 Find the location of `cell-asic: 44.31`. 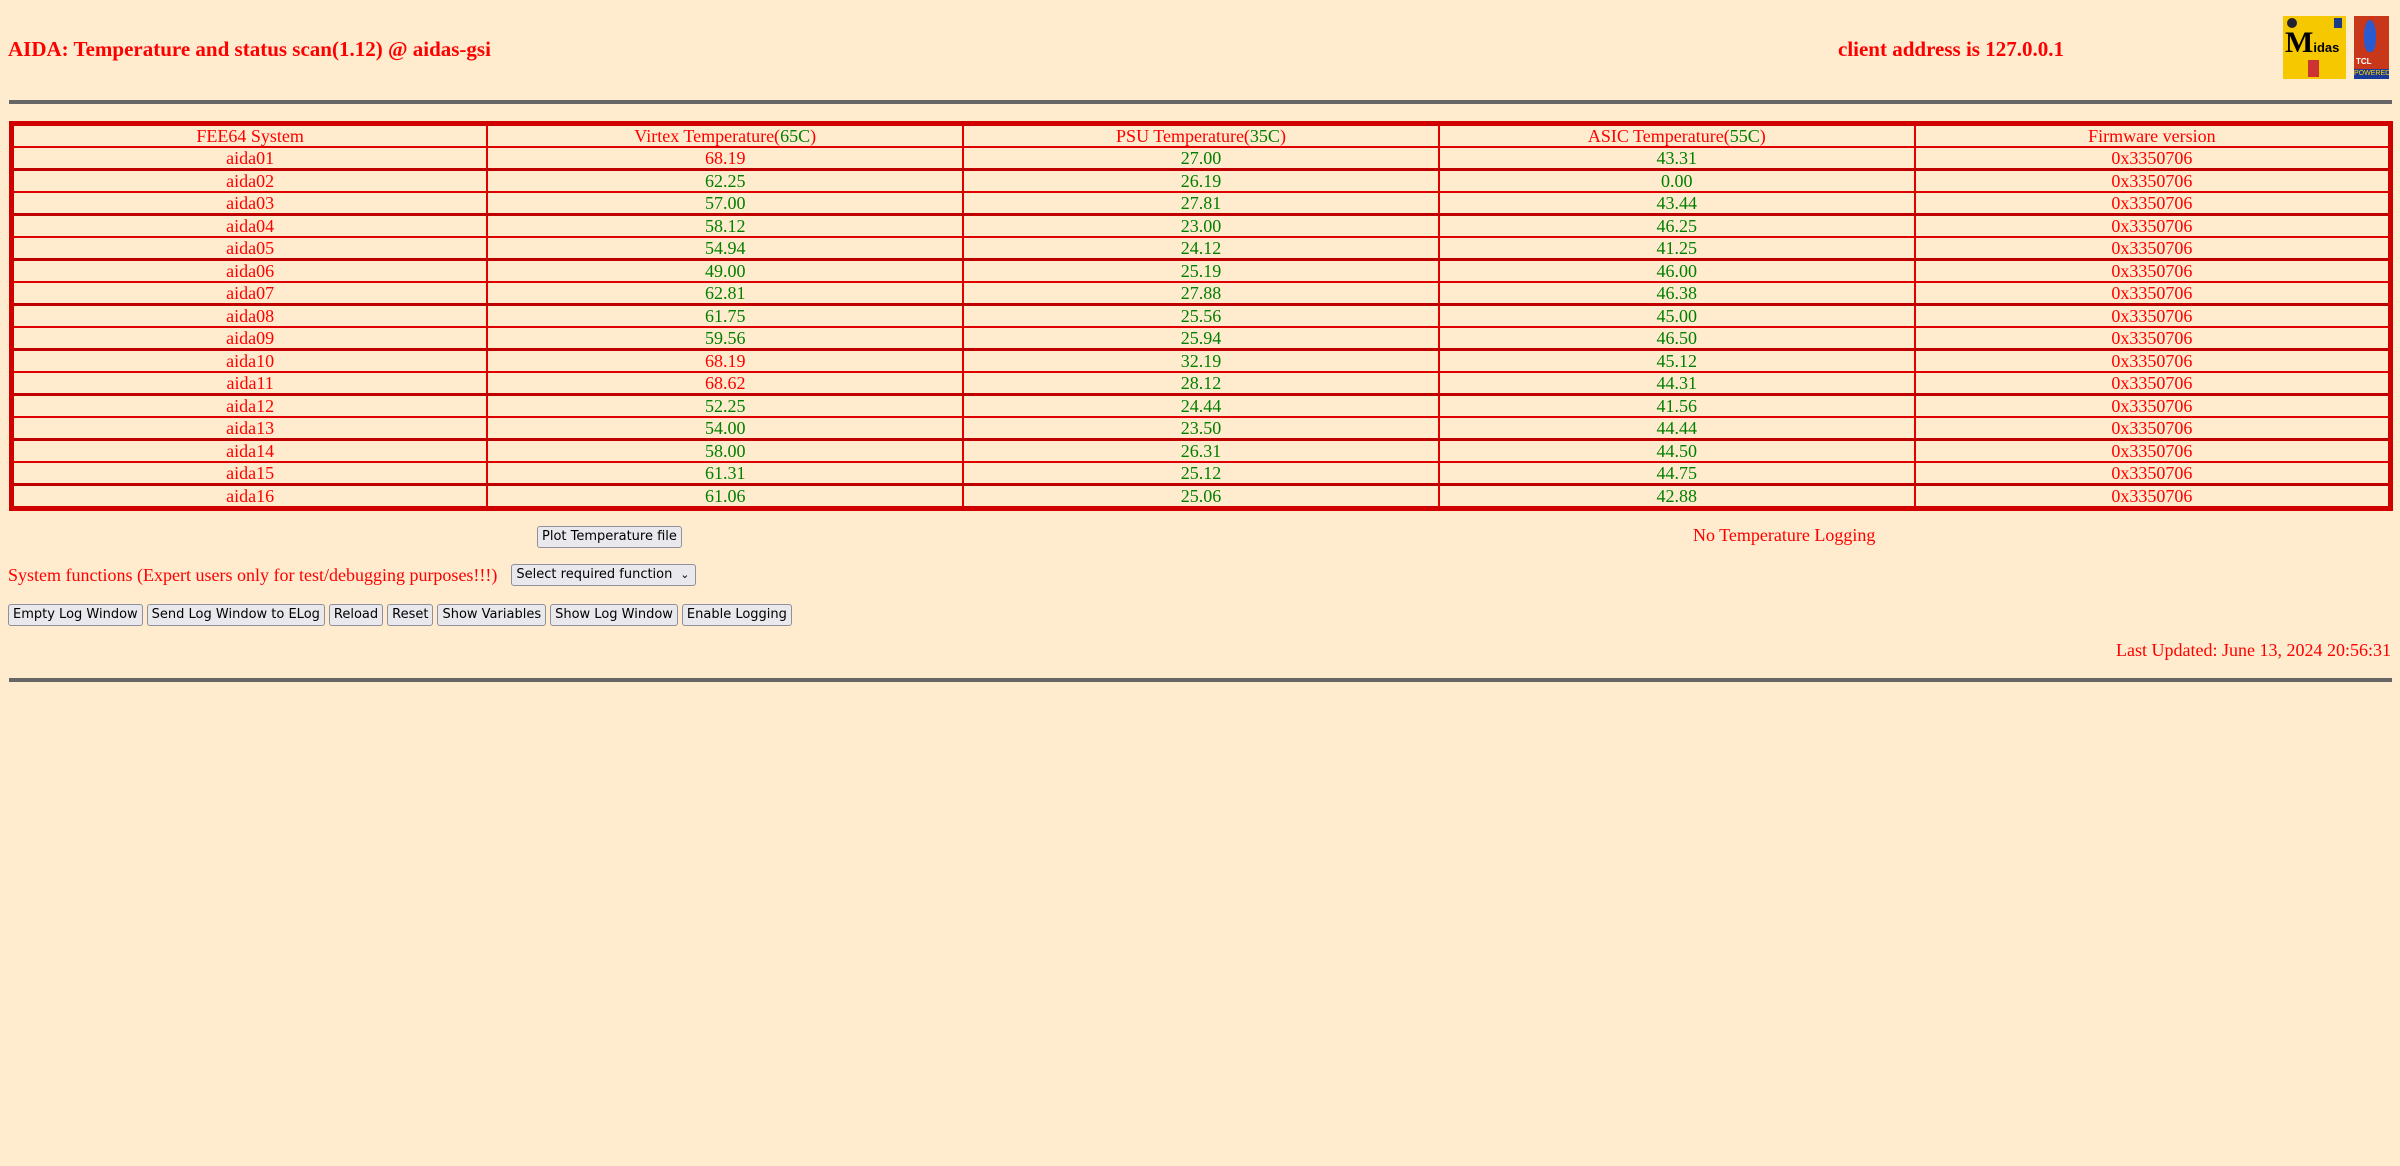

cell-asic: 44.31 is located at coordinates (1676, 383).